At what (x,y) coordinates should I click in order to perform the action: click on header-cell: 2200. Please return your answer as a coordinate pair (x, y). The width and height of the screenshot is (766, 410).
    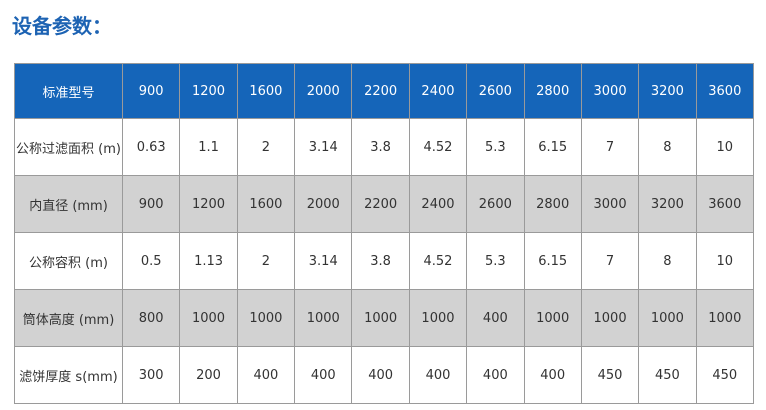
    Looking at the image, I should click on (380, 91).